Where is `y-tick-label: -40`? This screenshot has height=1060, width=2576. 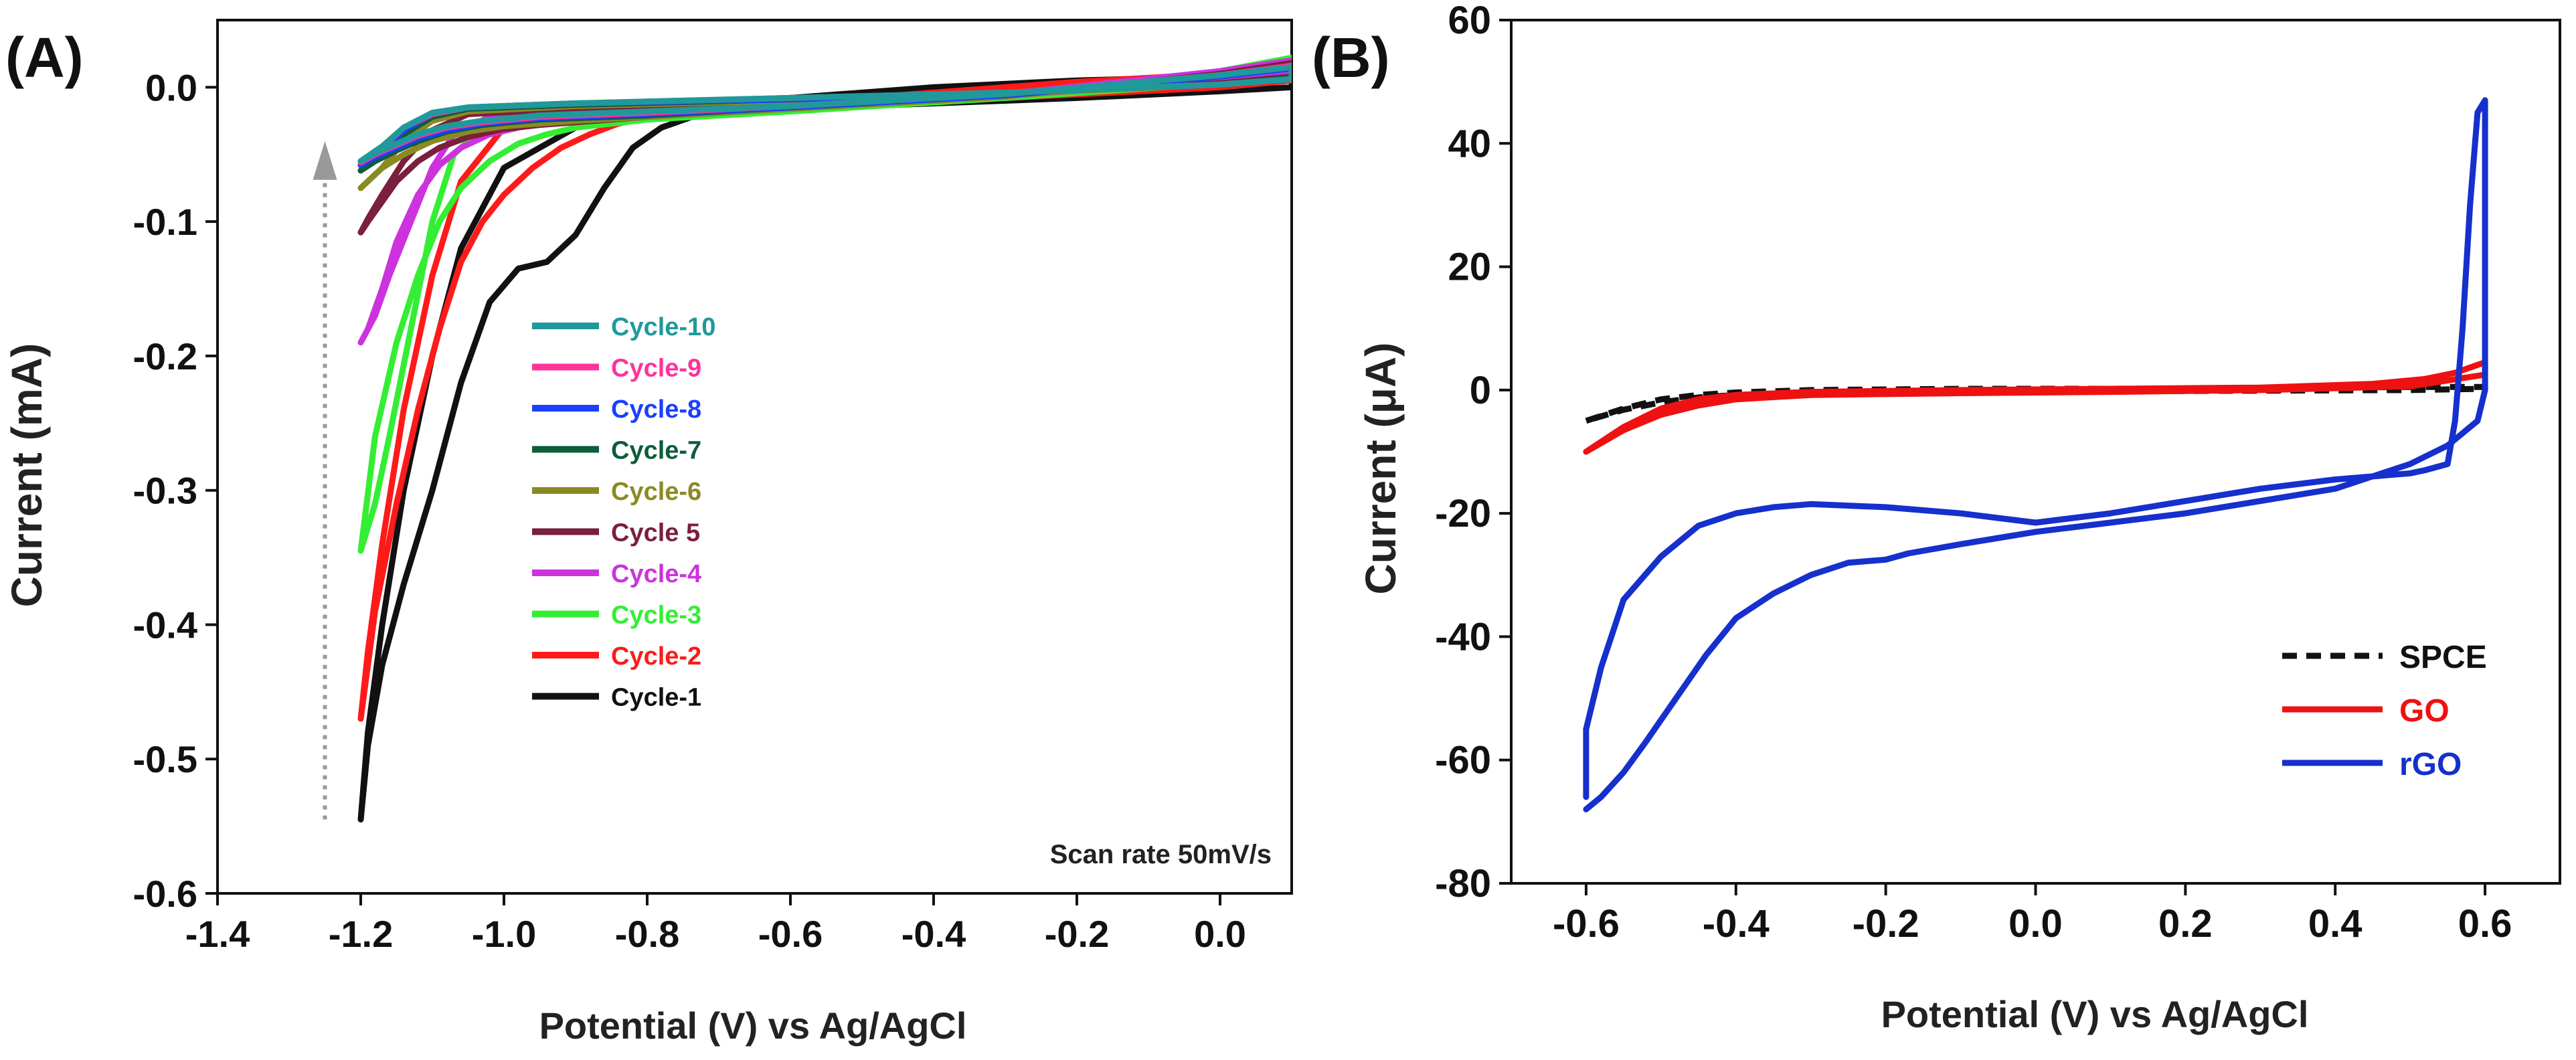 y-tick-label: -40 is located at coordinates (1463, 636).